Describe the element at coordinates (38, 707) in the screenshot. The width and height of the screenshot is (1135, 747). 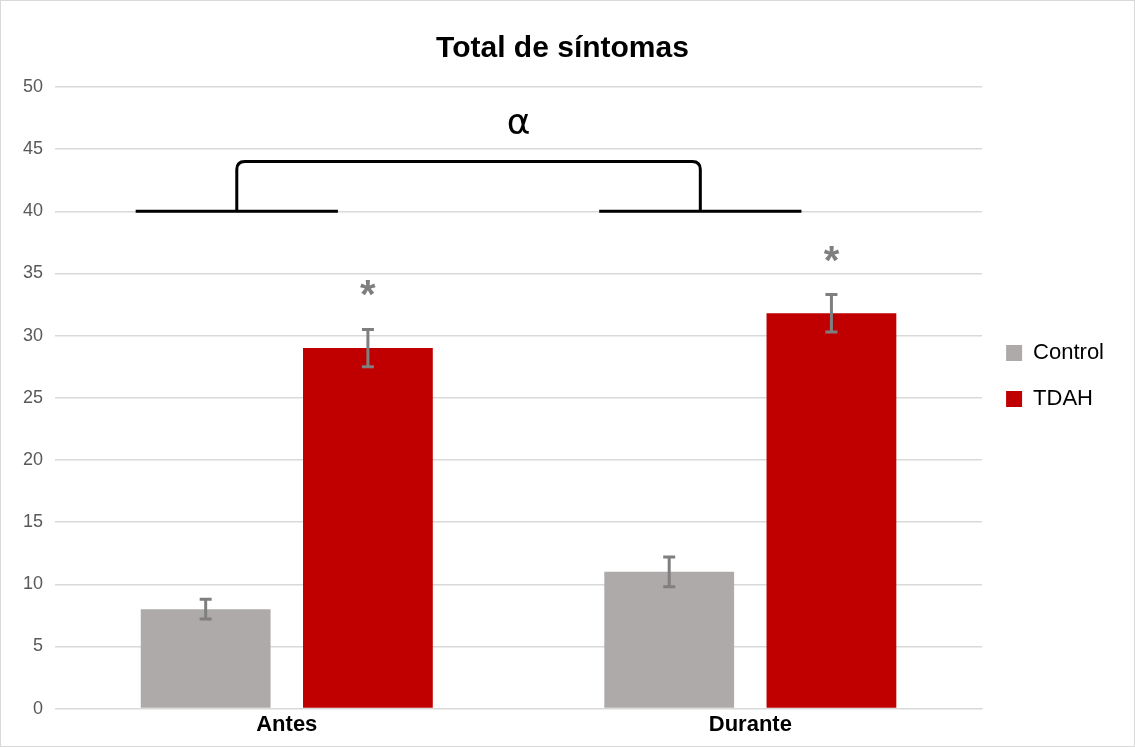
I see `y-tick-label: 0` at that location.